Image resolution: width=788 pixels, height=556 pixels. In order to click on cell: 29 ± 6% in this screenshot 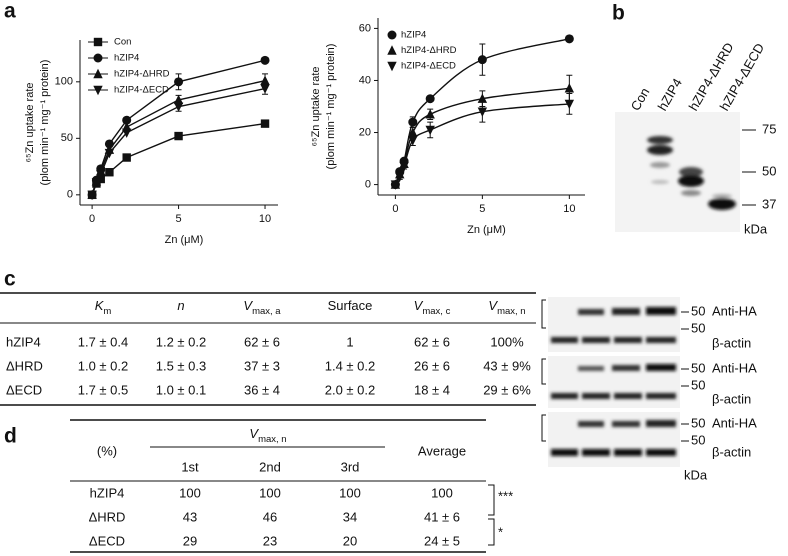, I will do `click(507, 389)`.